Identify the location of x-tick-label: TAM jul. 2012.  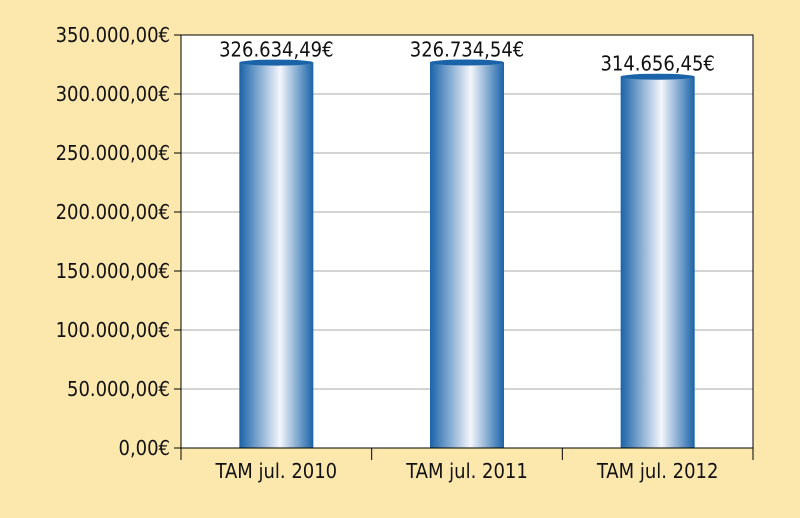
(657, 471).